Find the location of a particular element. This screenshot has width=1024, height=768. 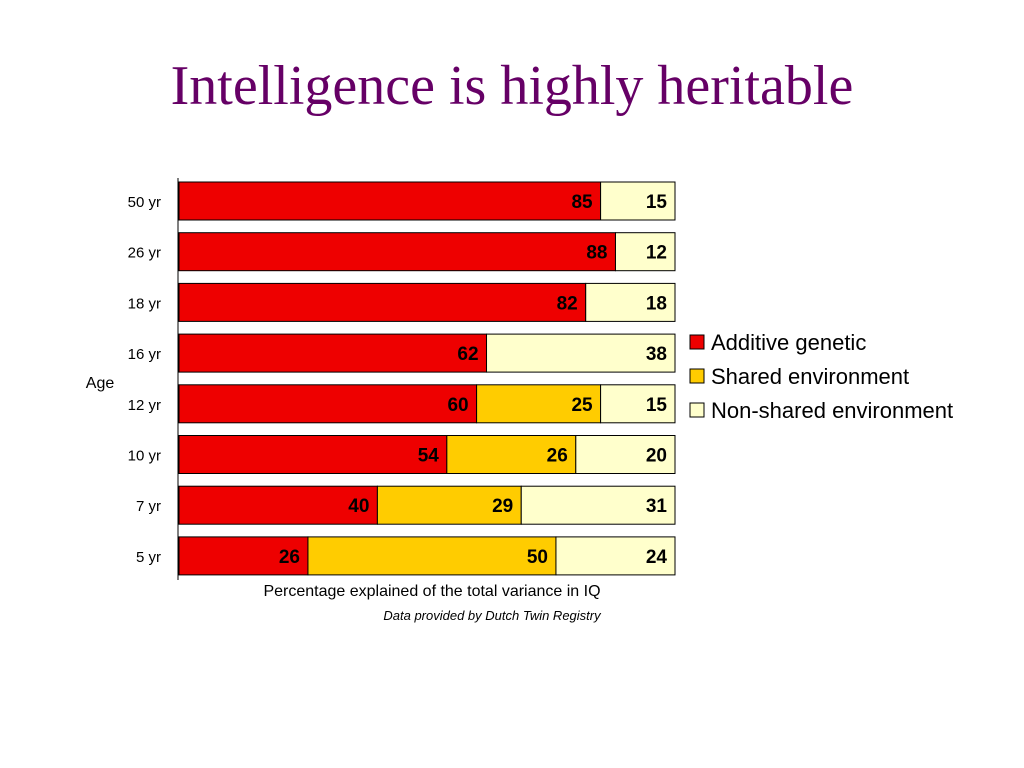

data-label: 82 is located at coordinates (567, 303).